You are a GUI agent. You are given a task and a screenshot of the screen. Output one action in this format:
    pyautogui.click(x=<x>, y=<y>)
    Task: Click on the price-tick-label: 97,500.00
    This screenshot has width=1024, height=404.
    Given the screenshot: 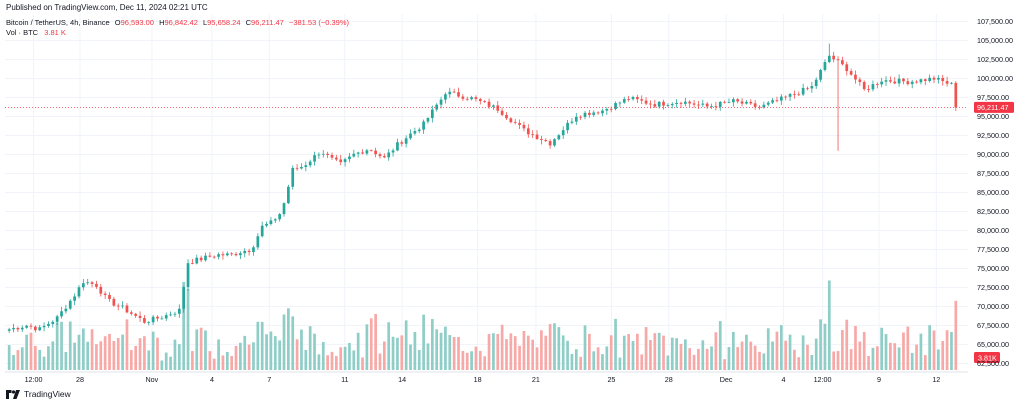 What is the action you would take?
    pyautogui.click(x=993, y=97)
    